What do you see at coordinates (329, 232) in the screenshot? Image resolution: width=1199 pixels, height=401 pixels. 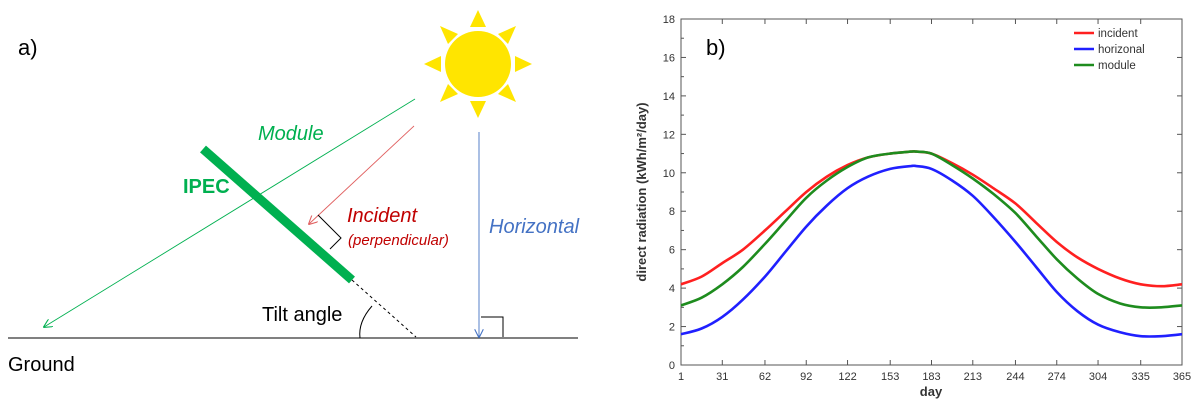 I see `perpendicular-marker` at bounding box center [329, 232].